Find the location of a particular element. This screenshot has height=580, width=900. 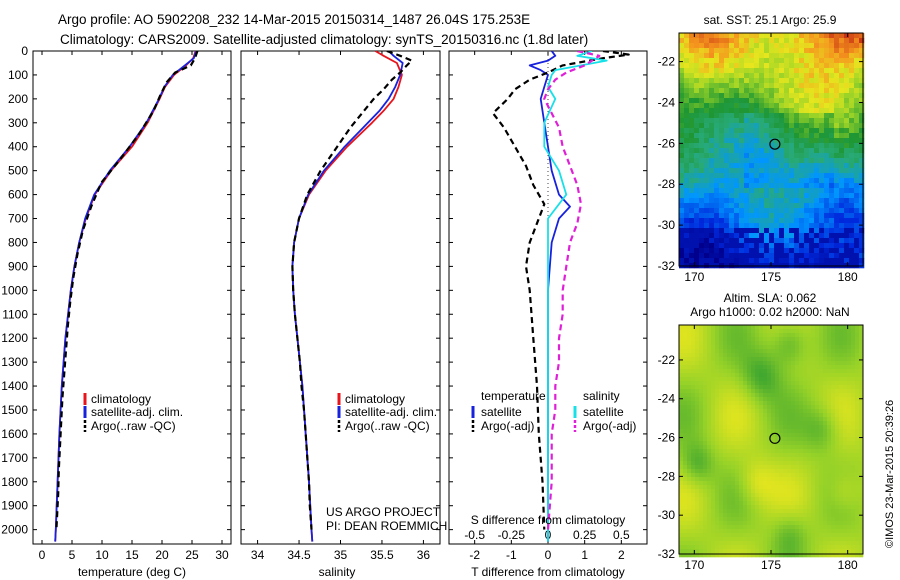

ytick-label: 900 is located at coordinates (18, 266).